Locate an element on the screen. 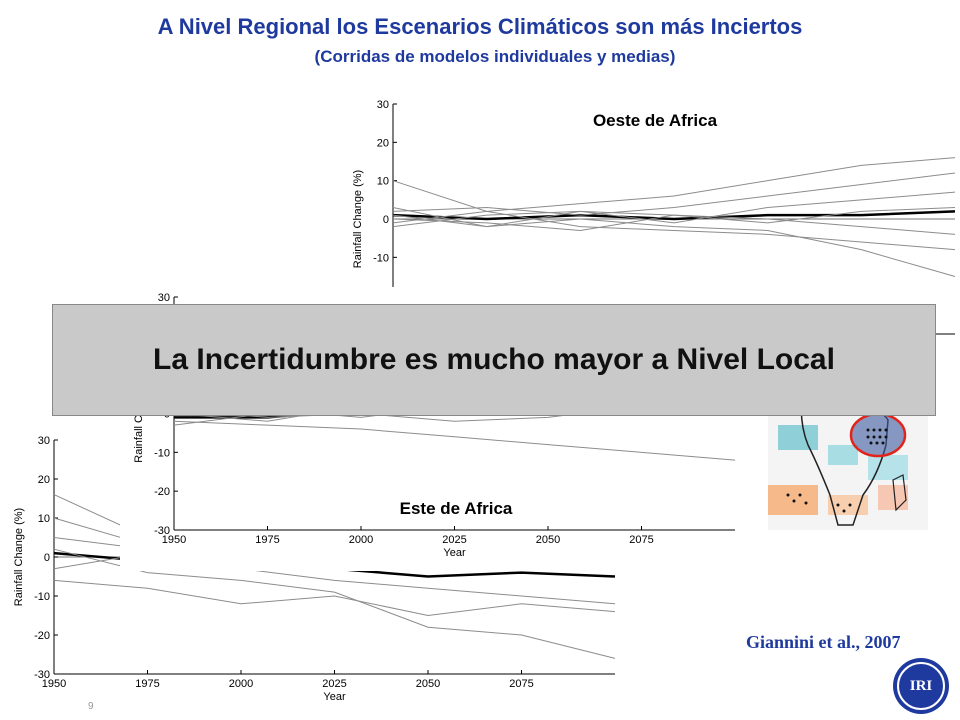 The image size is (960, 720). citation: Giannini et al., 2007 is located at coordinates (823, 642).